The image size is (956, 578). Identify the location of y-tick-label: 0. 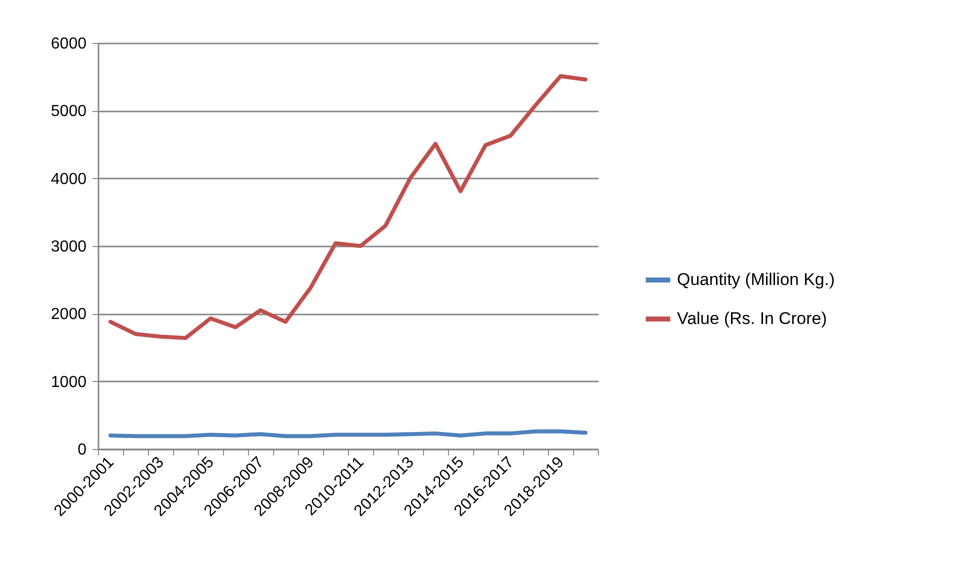
(82, 450).